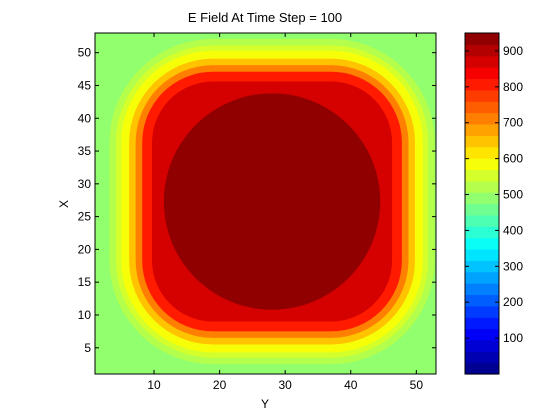 The height and width of the screenshot is (420, 560). I want to click on y-tick-label: 25, so click(85, 217).